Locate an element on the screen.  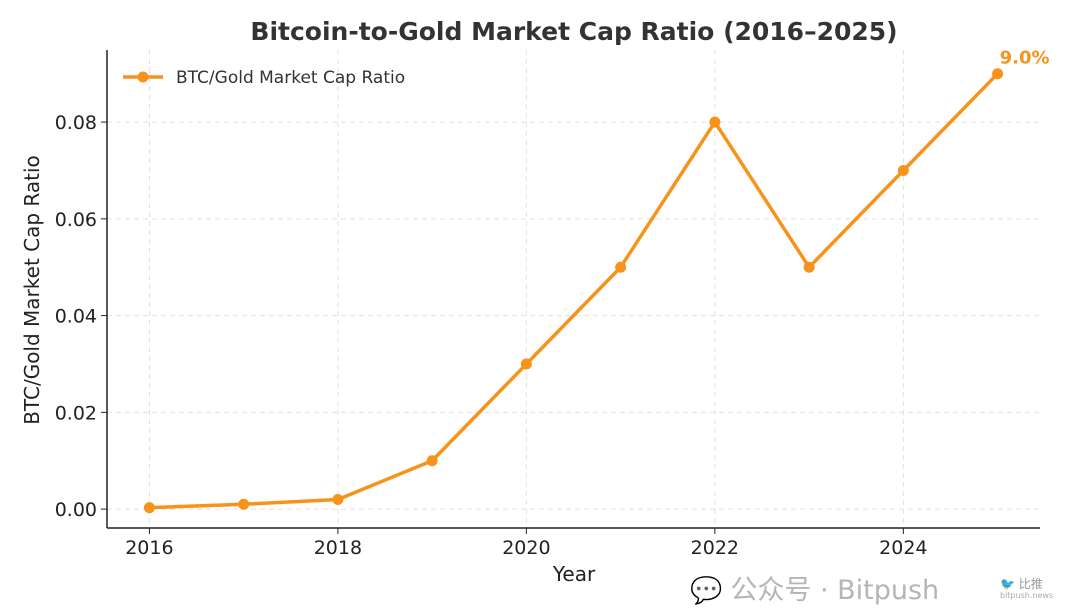
bird-icon: 🐦 is located at coordinates (1007, 584).